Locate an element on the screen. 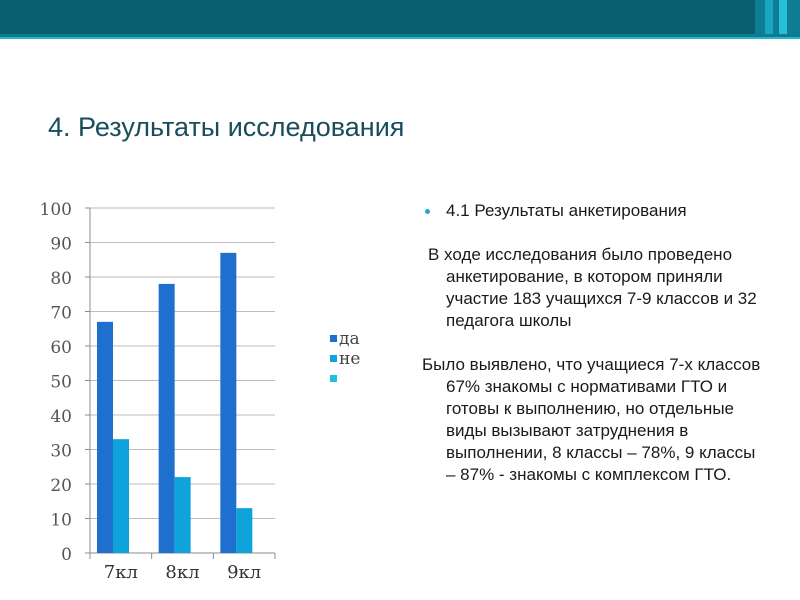 This screenshot has height=600, width=800. slide-title: 4. Результаты исследования is located at coordinates (226, 127).